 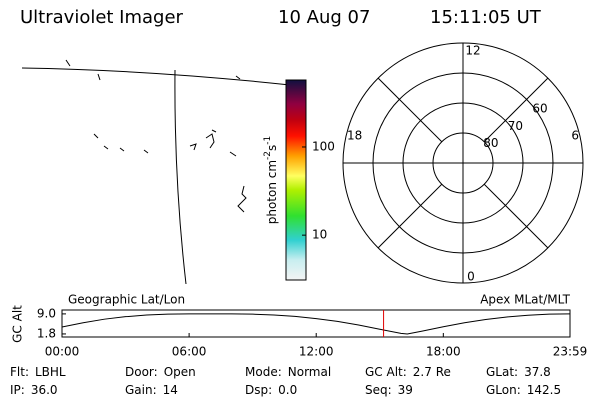 I want to click on altitude-line, so click(x=316, y=324).